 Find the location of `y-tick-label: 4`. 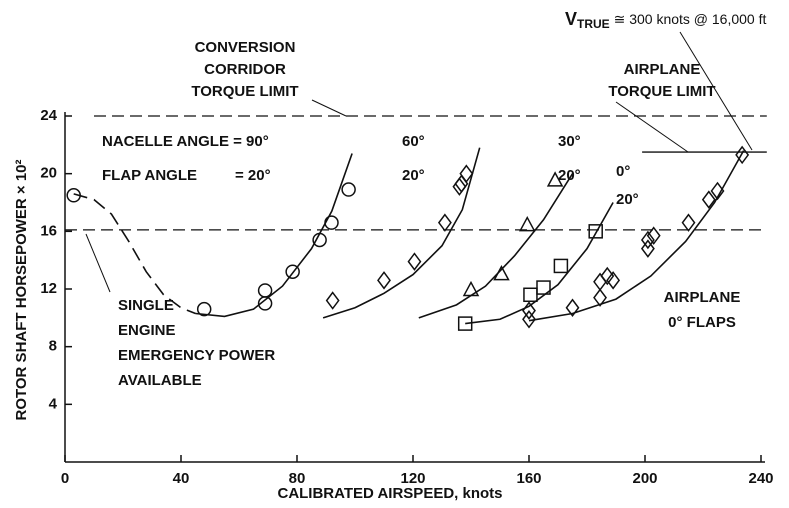

y-tick-label: 4 is located at coordinates (53, 403).